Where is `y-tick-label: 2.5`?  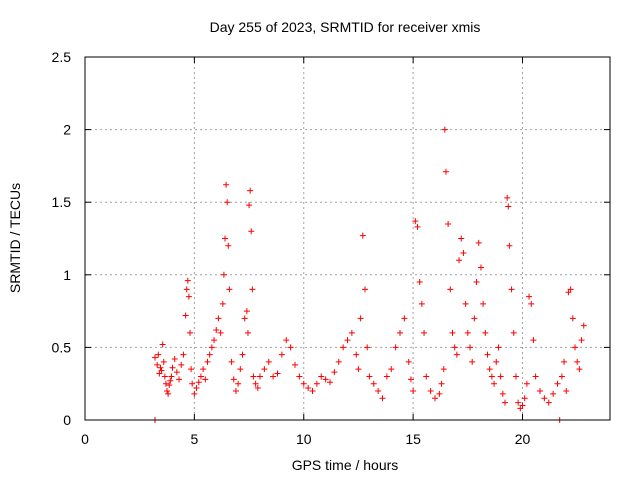
y-tick-label: 2.5 is located at coordinates (62, 57).